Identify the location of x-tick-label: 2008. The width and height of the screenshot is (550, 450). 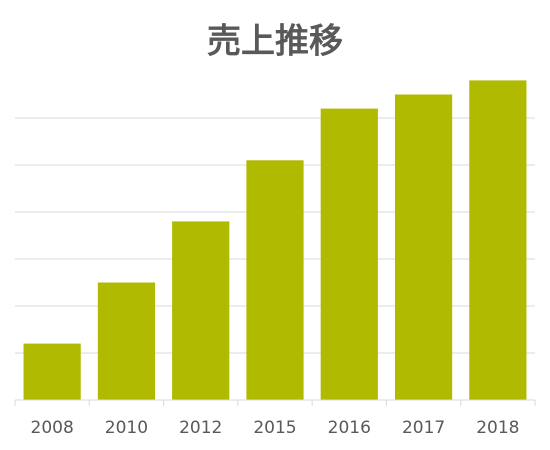
(52, 428).